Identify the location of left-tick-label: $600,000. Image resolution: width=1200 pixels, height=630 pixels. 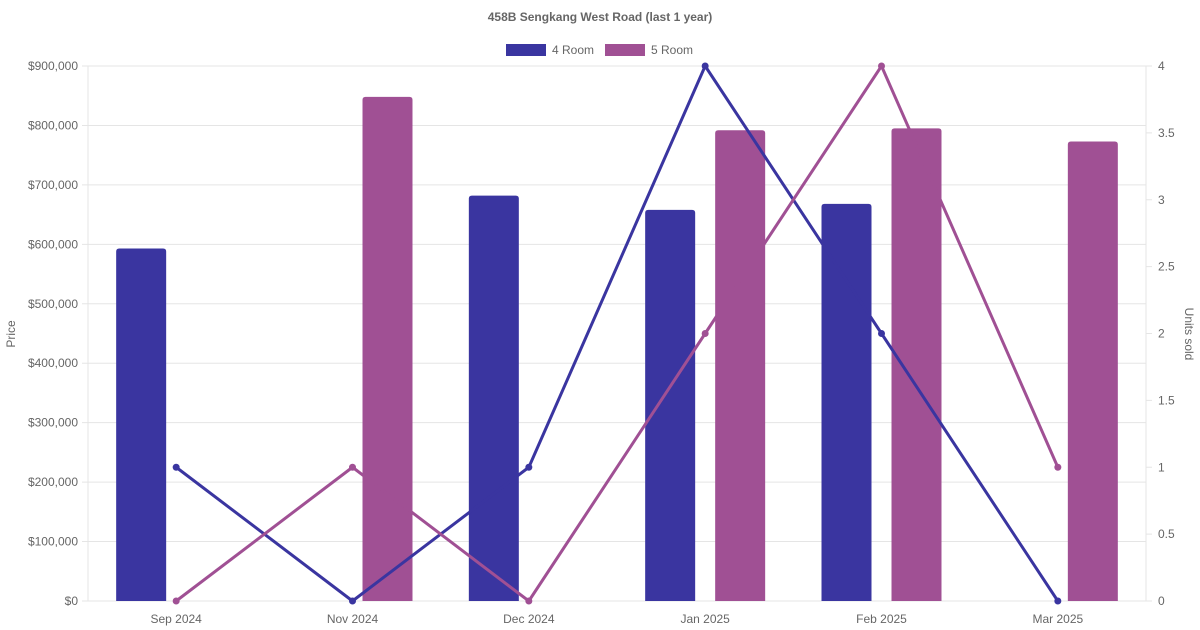
(53, 244).